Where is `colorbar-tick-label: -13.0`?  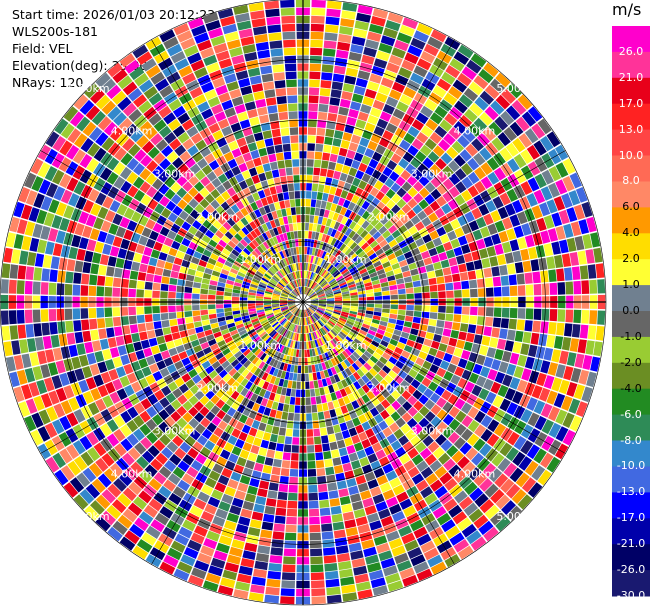 colorbar-tick-label: -13.0 is located at coordinates (631, 492).